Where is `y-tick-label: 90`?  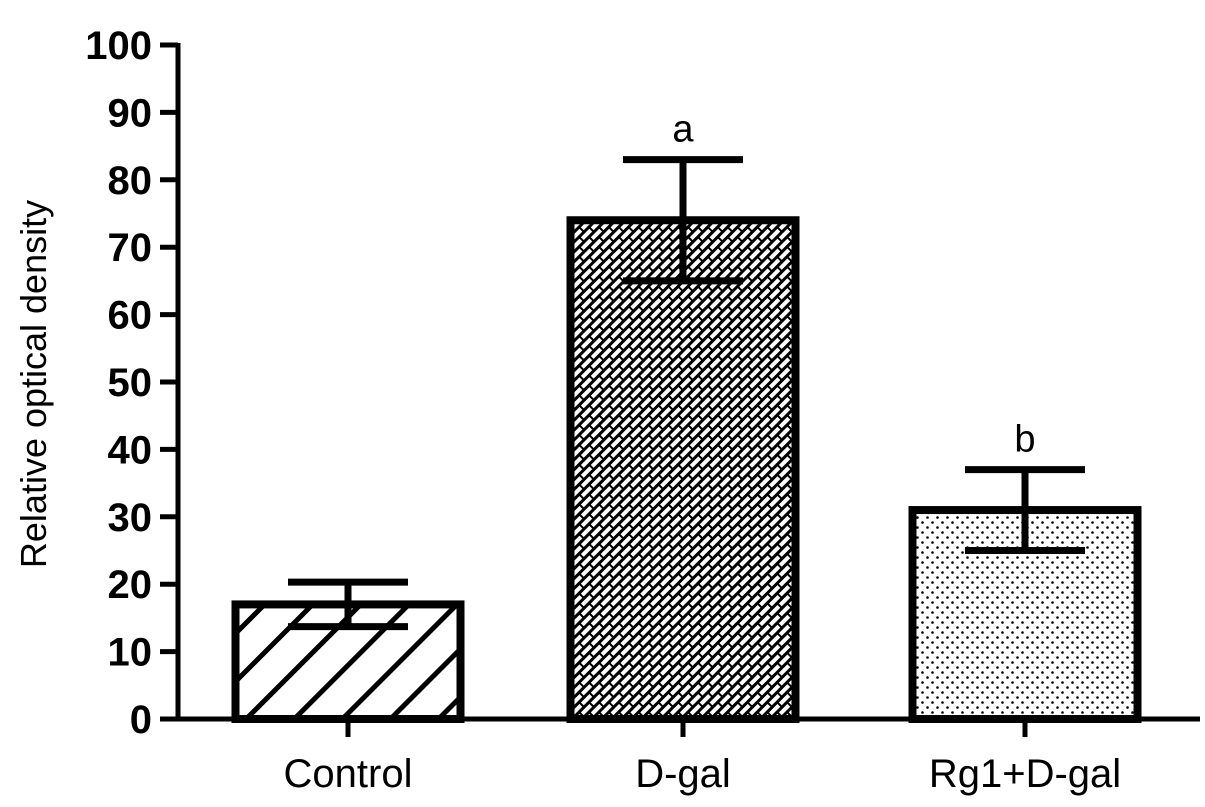
y-tick-label: 90 is located at coordinates (130, 113).